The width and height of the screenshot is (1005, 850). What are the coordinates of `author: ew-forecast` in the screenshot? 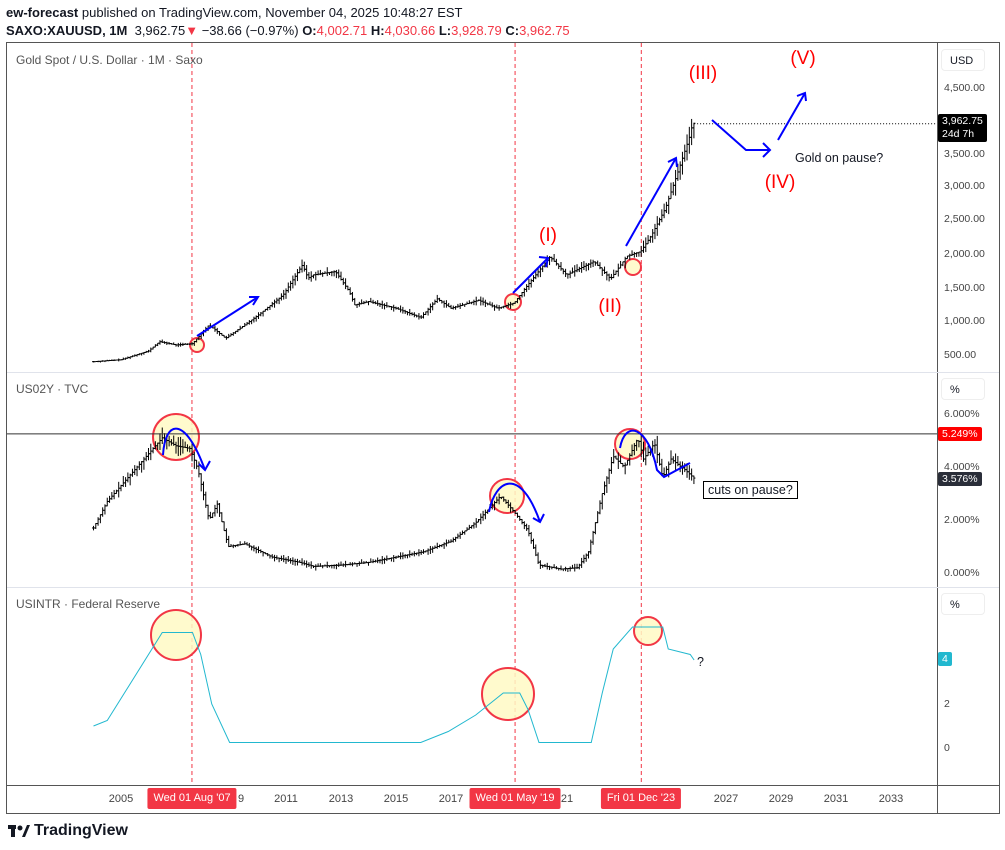 It's located at (42, 12).